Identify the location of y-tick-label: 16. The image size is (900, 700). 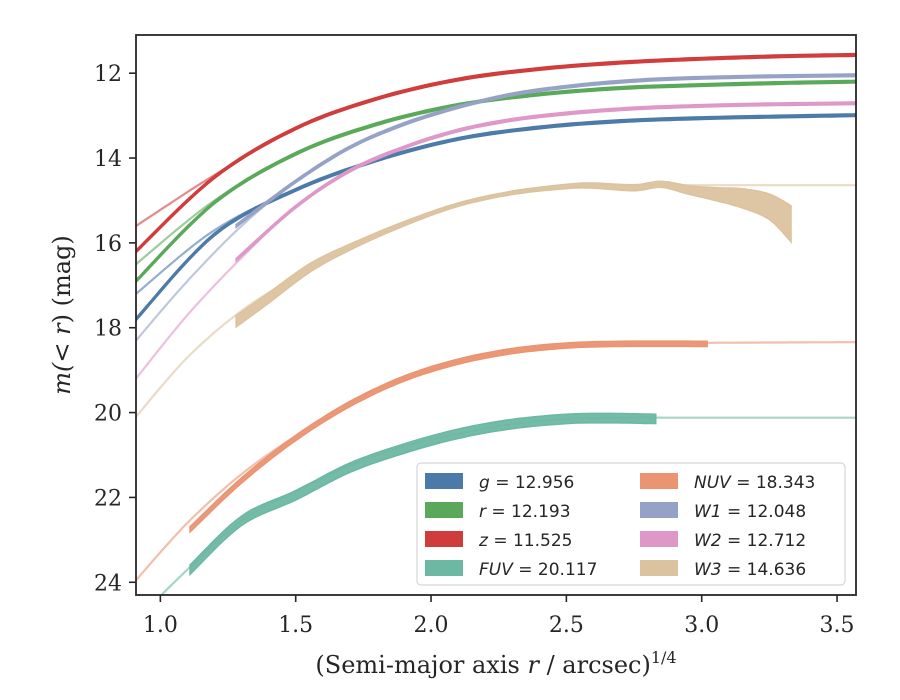
(108, 244).